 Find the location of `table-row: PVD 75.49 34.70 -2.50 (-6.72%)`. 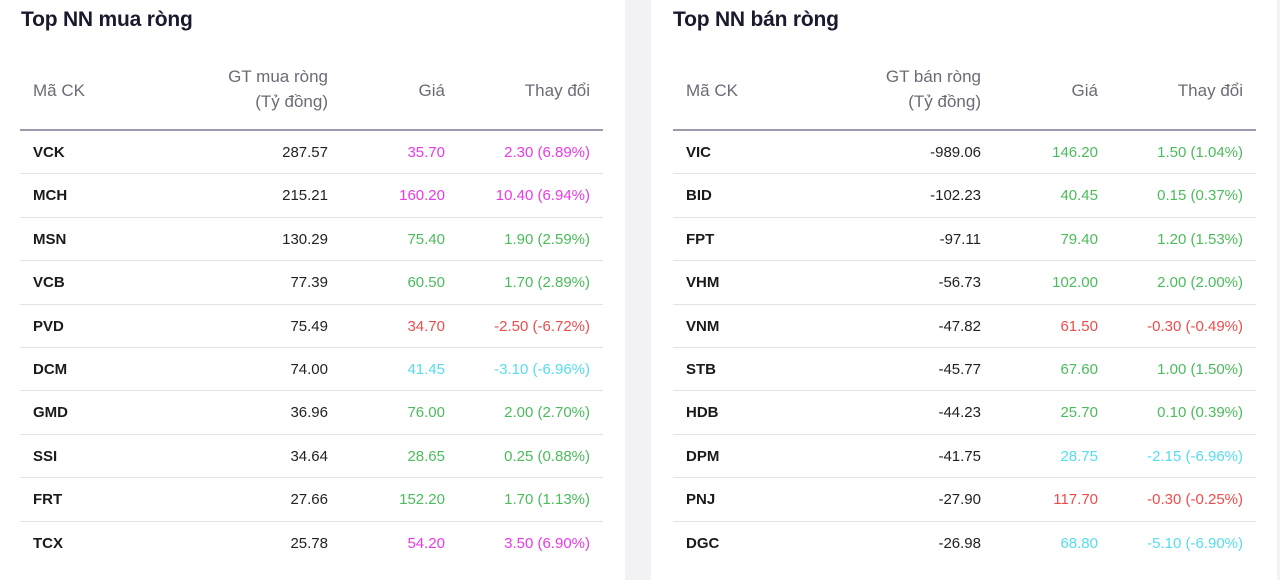

table-row: PVD 75.49 34.70 -2.50 (-6.72%) is located at coordinates (311, 326).